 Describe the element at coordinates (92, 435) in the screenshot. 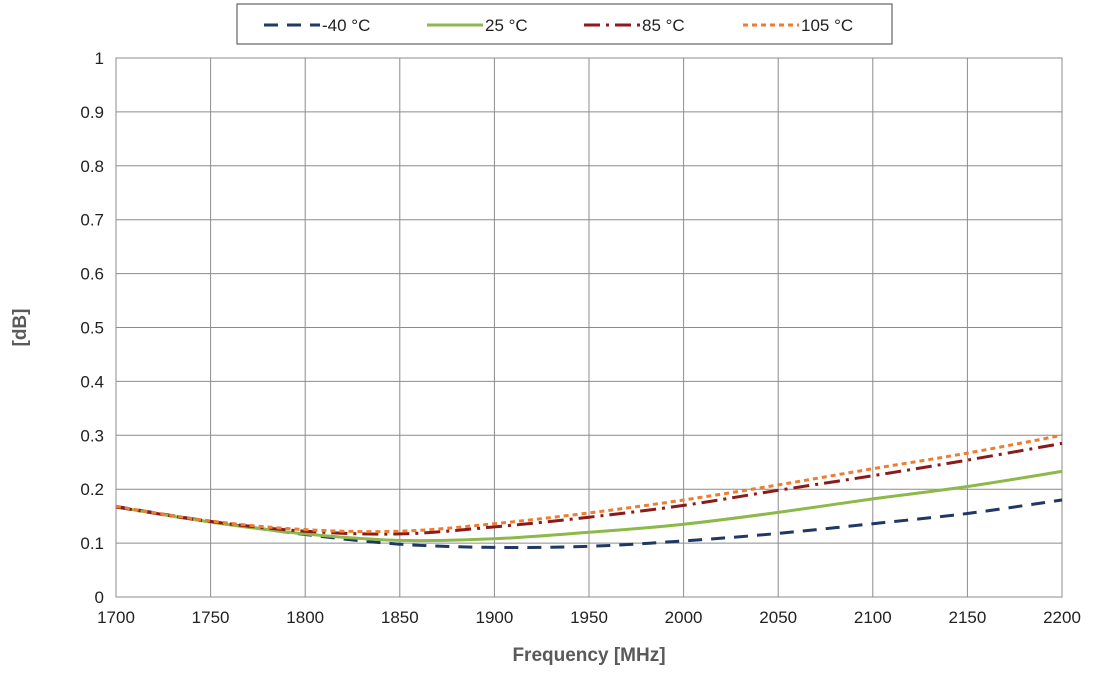

I see `y-tick-label: 0.3` at that location.